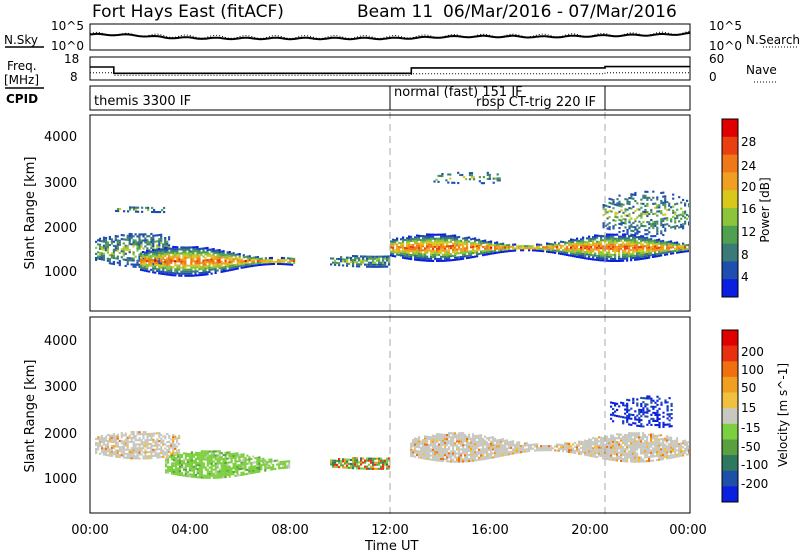 Image resolution: width=800 pixels, height=558 pixels. What do you see at coordinates (730, 199) in the screenshot?
I see `colorbar-swatch` at bounding box center [730, 199].